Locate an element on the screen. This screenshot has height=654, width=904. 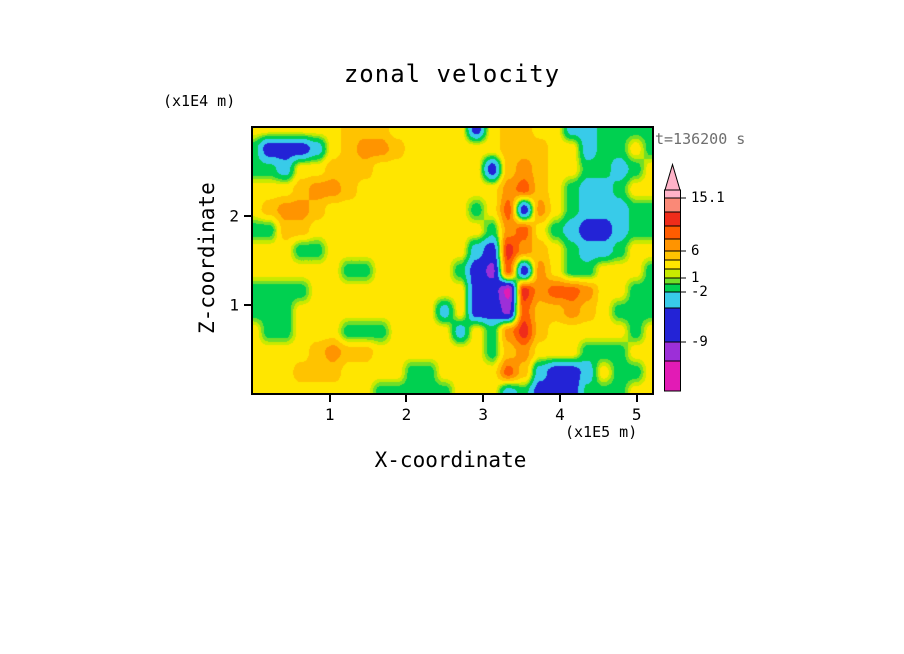
x-tick-label: 3 is located at coordinates (483, 414).